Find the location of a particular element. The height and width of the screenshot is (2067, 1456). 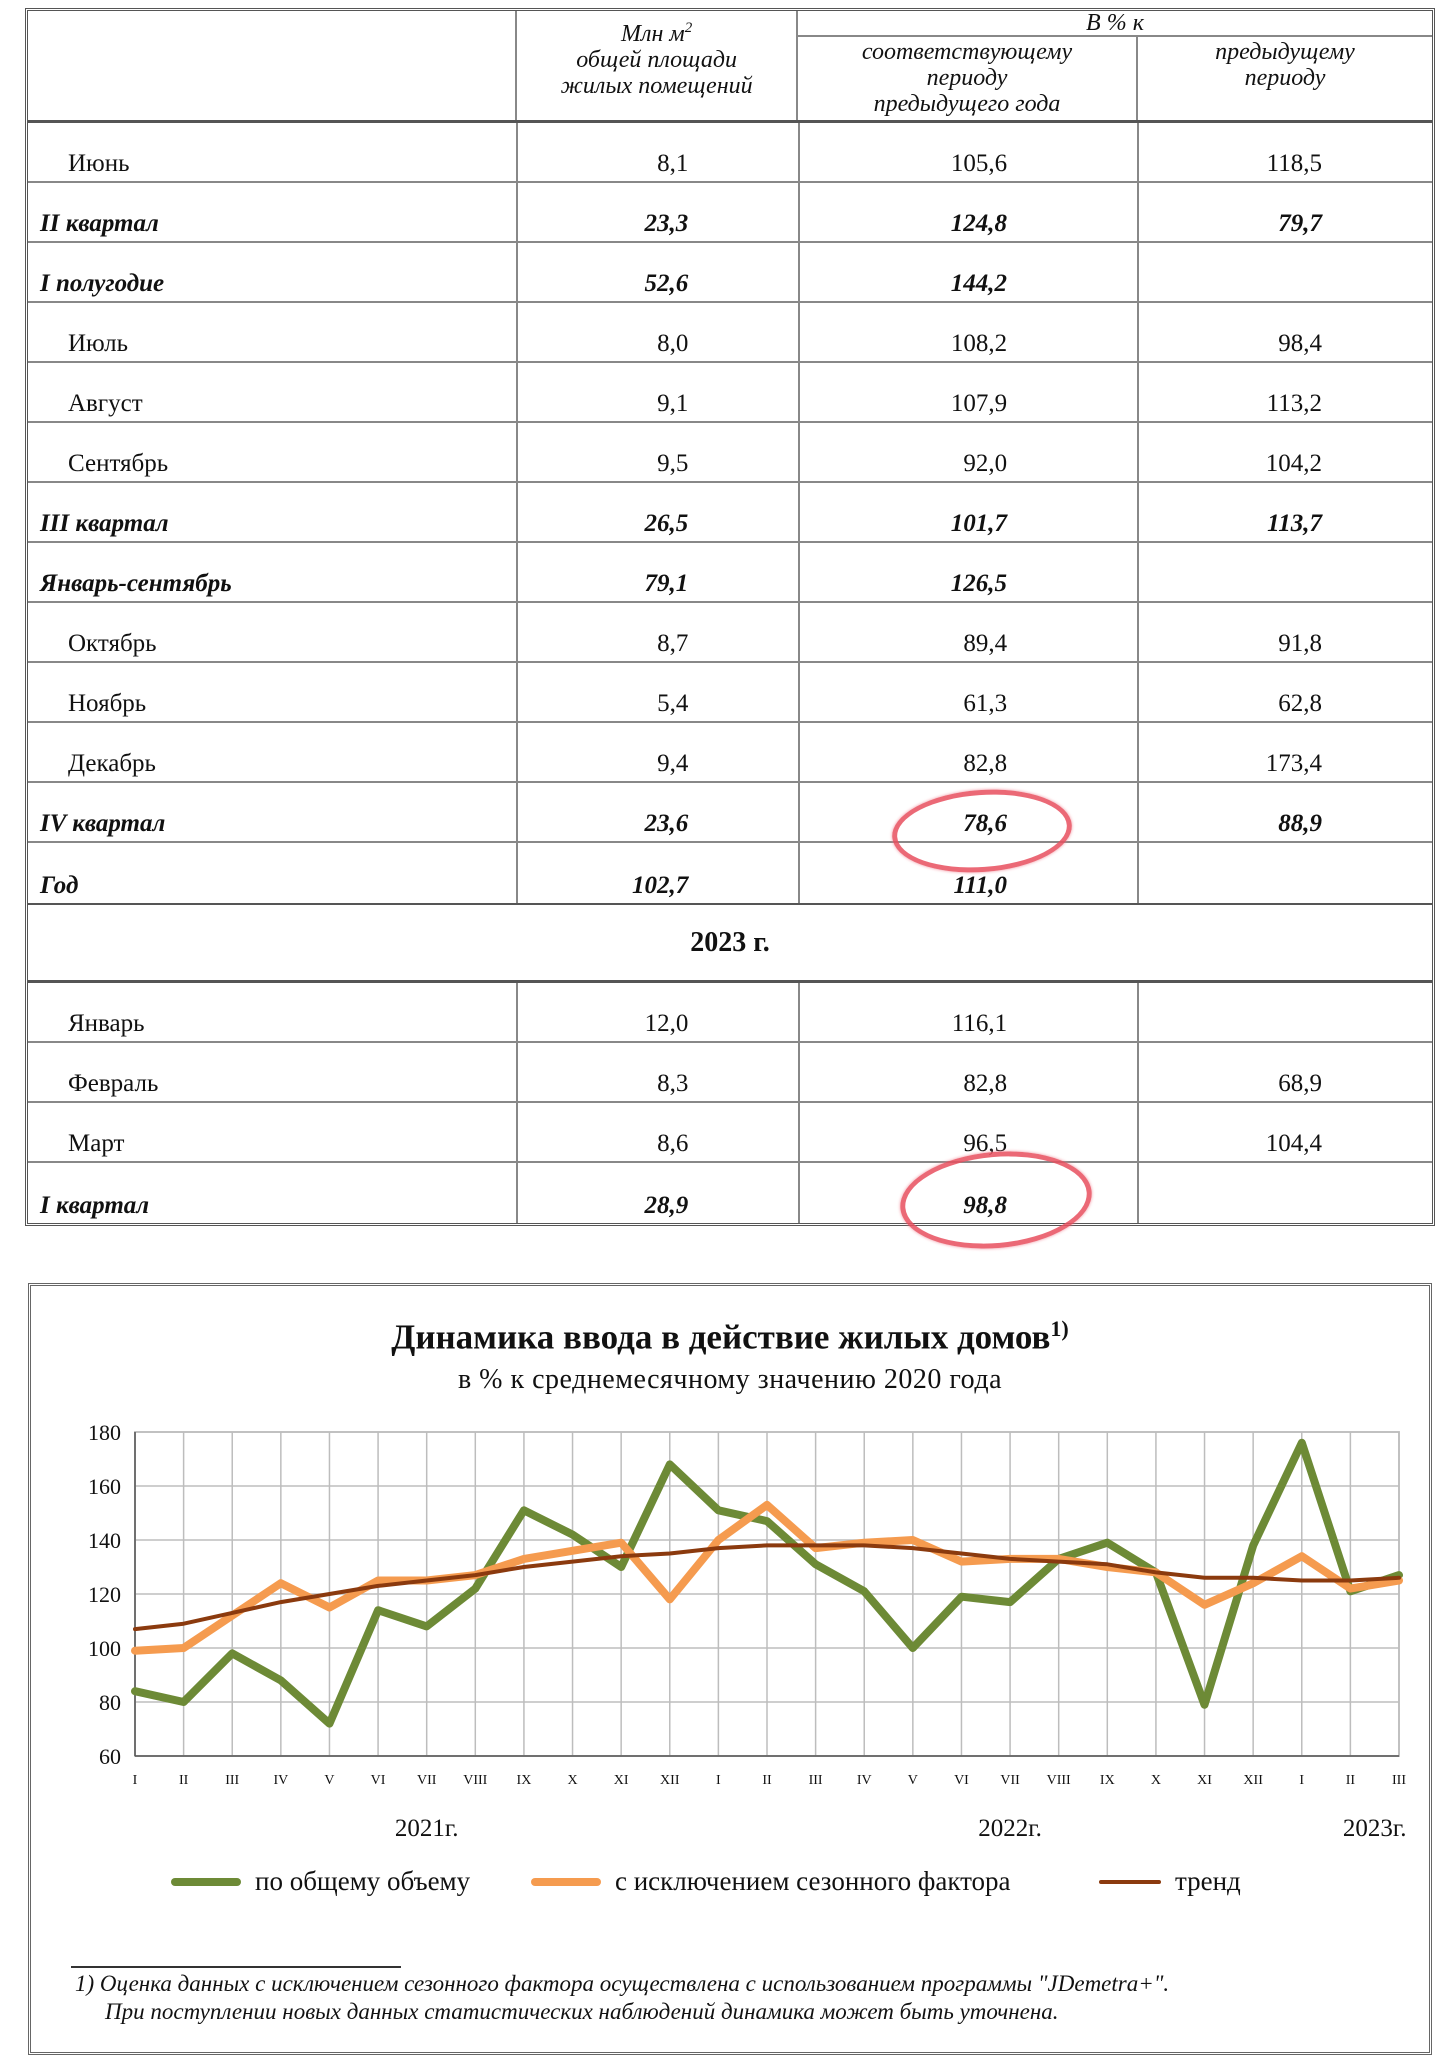

cell-area: 79,1 is located at coordinates (659, 572).